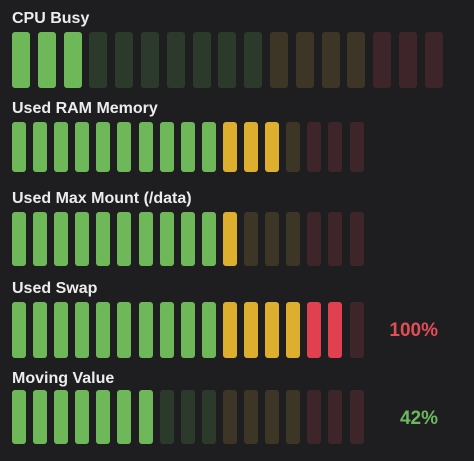  What do you see at coordinates (102, 198) in the screenshot?
I see `gauge-title: Used Max Mount (/data)` at bounding box center [102, 198].